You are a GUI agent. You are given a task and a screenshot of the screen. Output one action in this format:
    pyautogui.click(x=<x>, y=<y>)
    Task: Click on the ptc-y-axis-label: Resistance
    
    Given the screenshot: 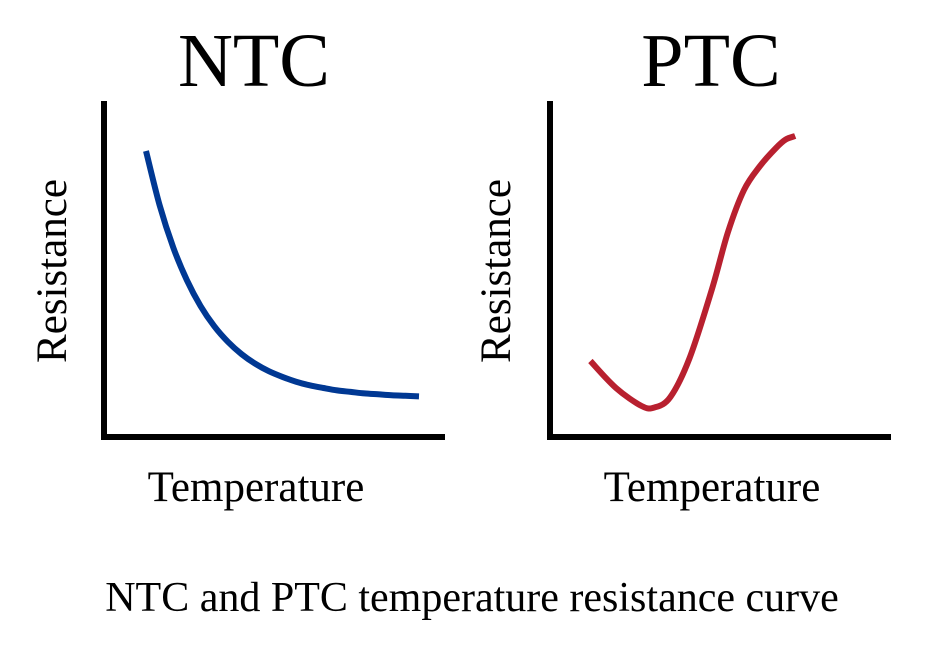 What is the action you would take?
    pyautogui.click(x=496, y=271)
    